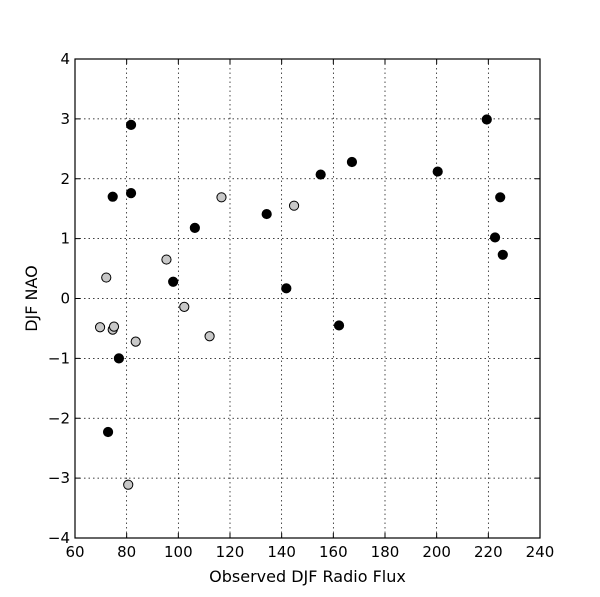  I want to click on x-tick-label: 180, so click(385, 552).